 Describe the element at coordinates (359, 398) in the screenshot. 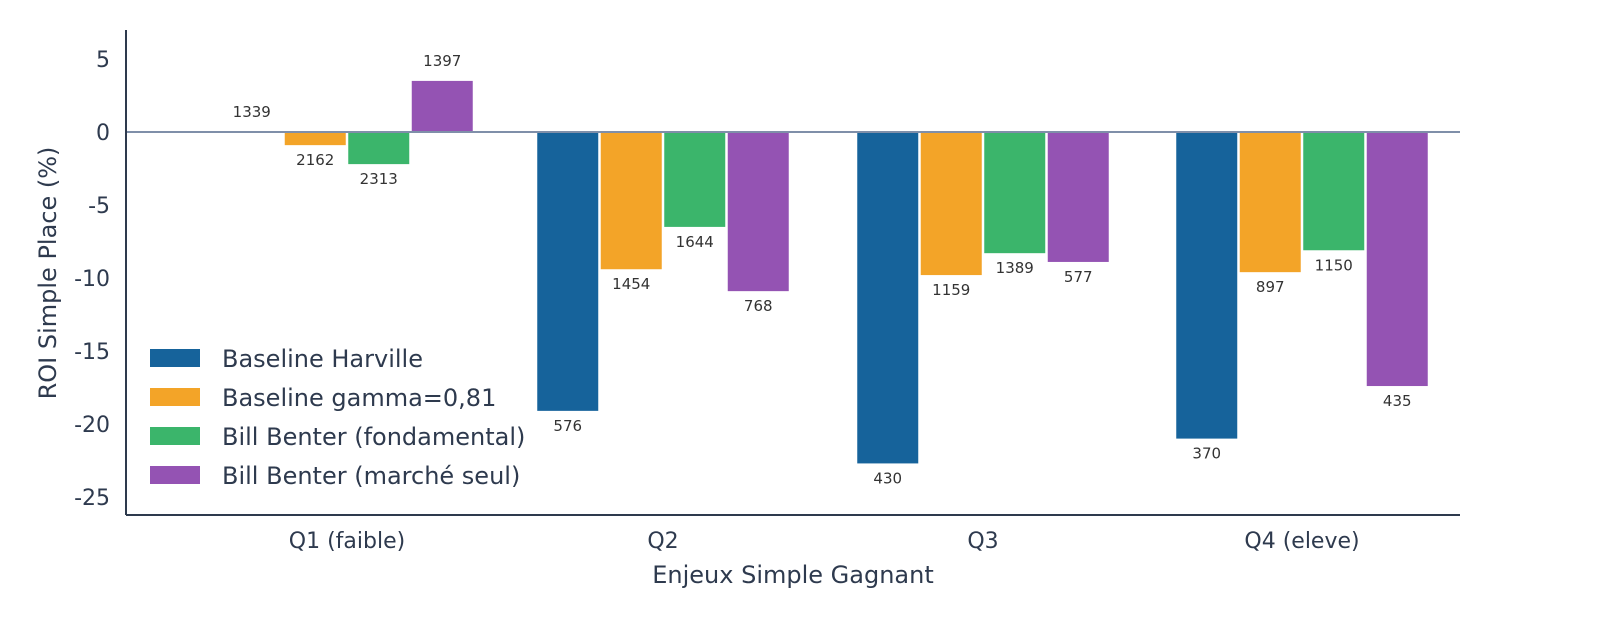

I see `legend-label: Baseline gamma=0,81` at that location.